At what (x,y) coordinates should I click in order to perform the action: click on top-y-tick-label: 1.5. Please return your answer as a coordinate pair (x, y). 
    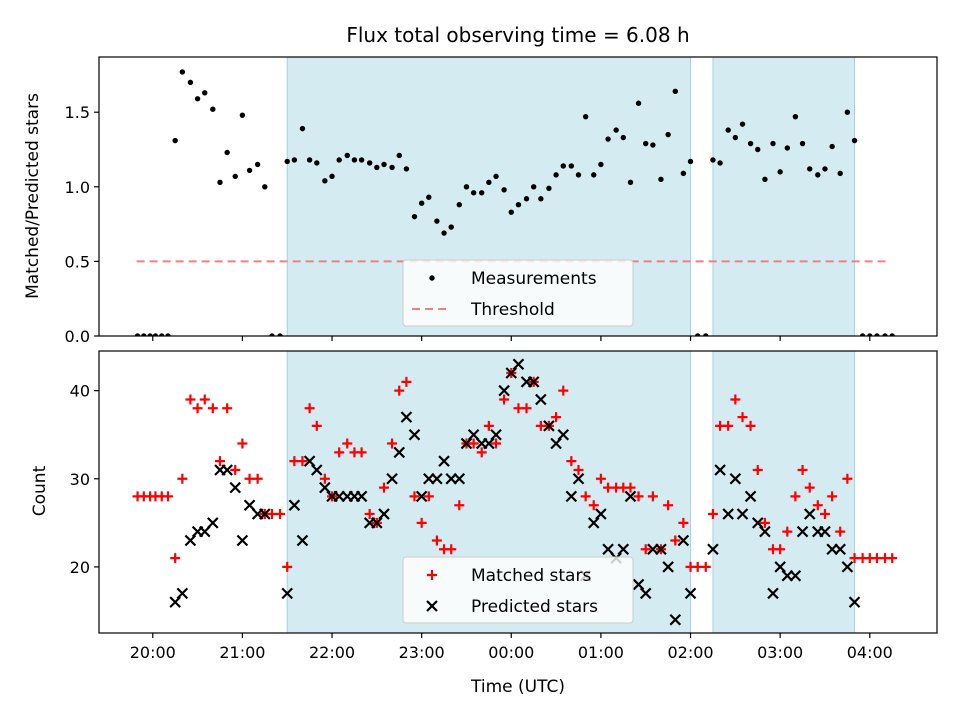
    Looking at the image, I should click on (77, 112).